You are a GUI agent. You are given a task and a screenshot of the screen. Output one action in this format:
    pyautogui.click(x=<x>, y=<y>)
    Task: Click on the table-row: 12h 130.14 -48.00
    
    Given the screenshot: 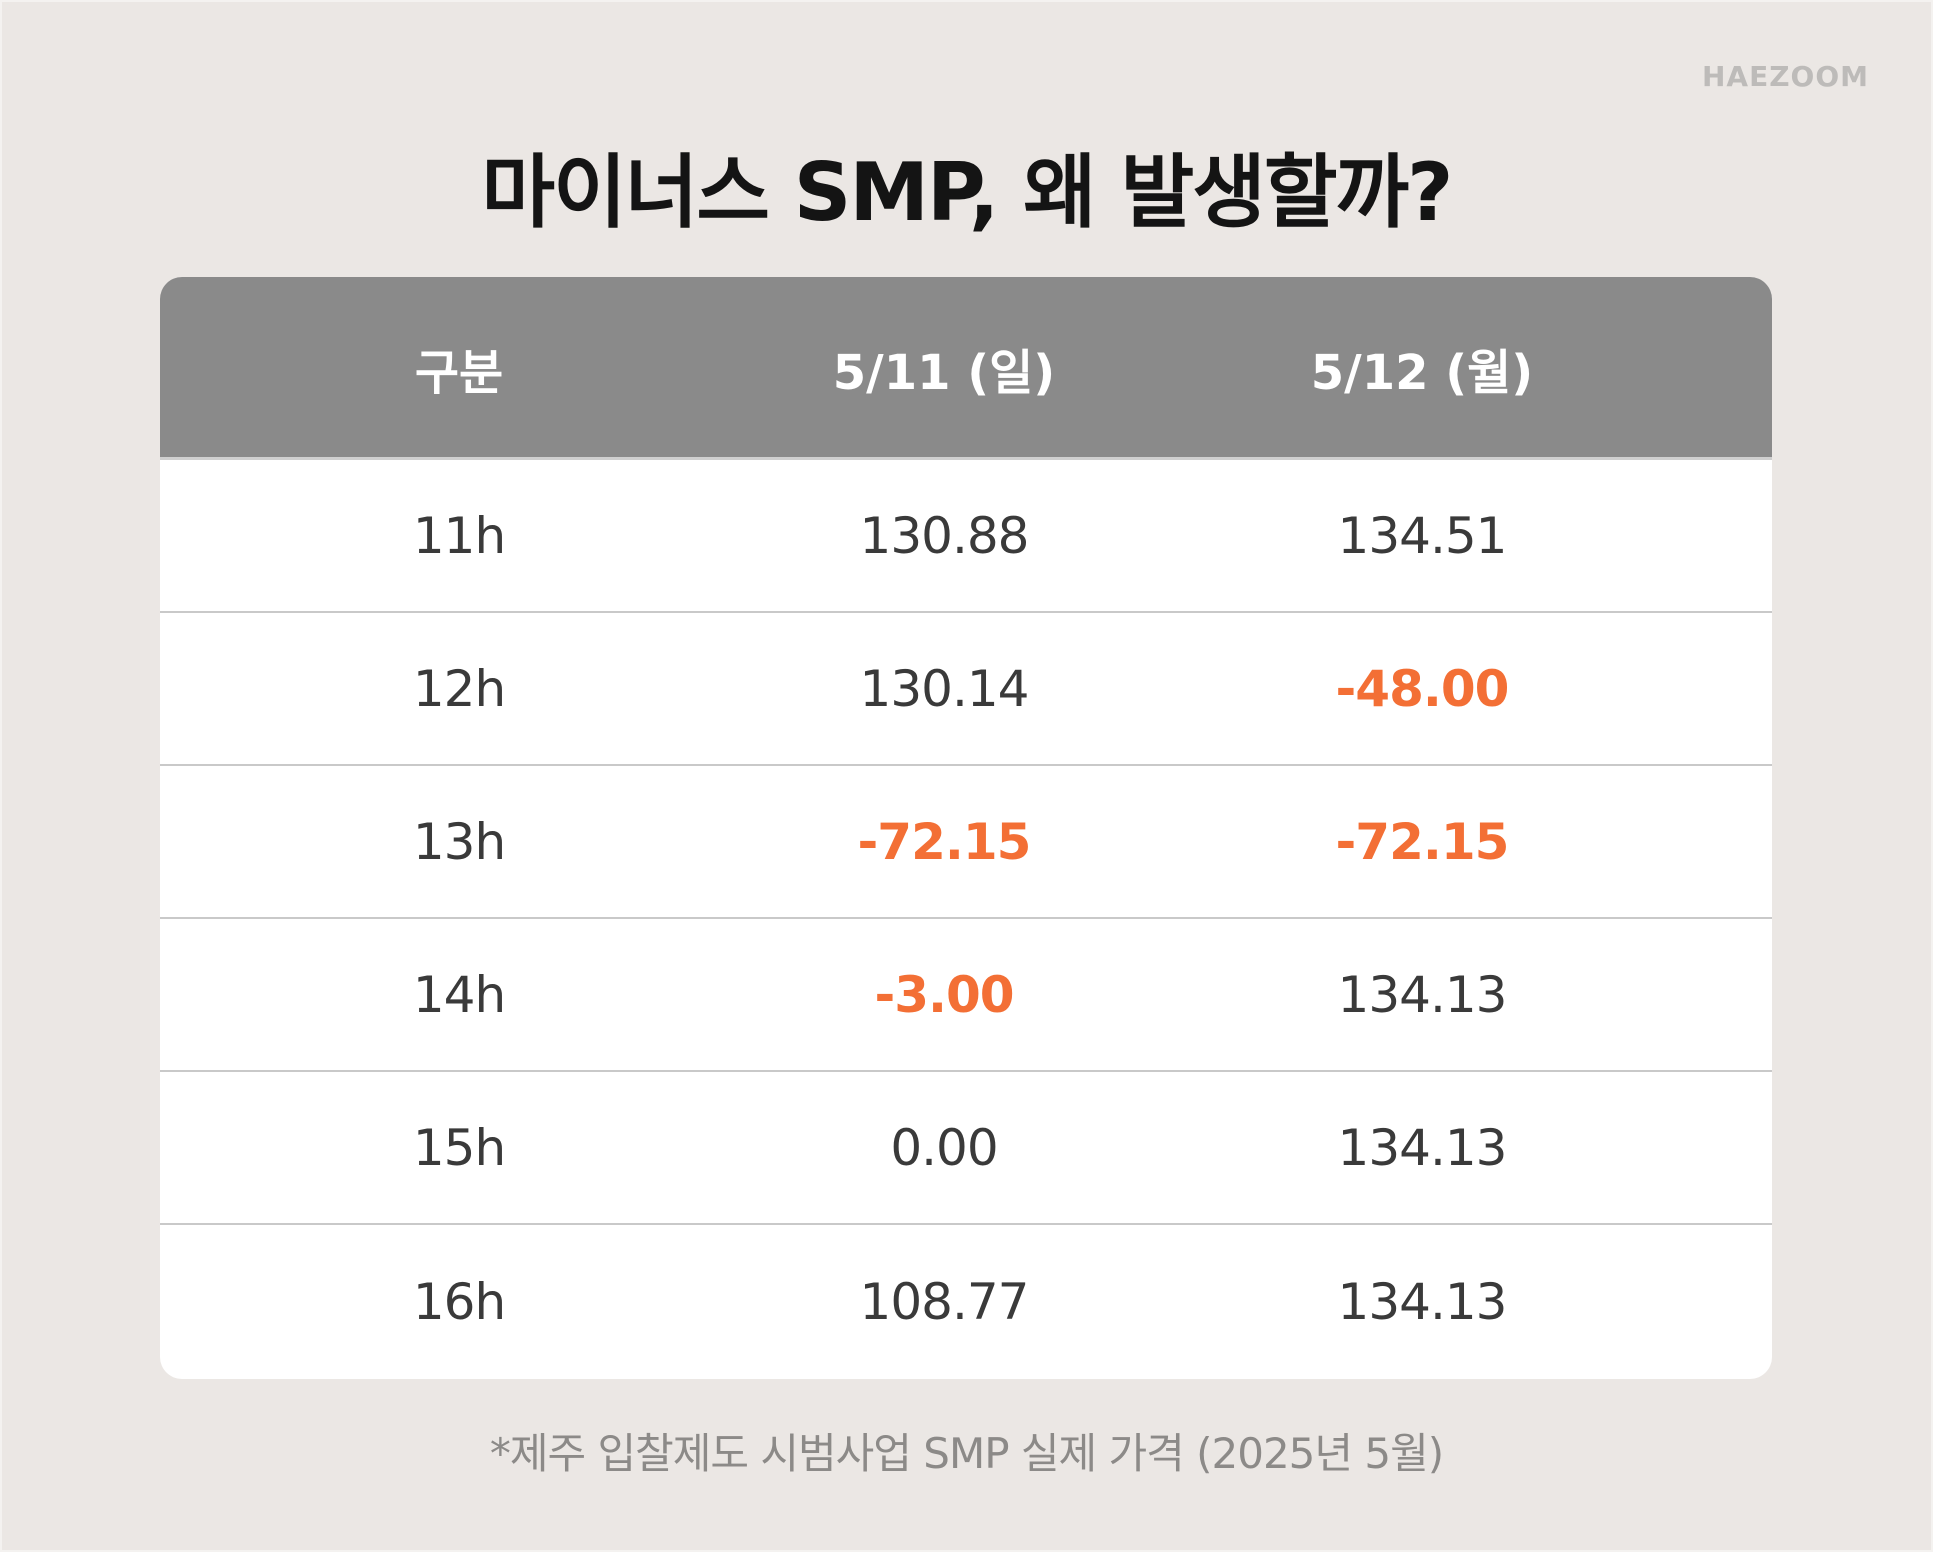 What is the action you would take?
    pyautogui.click(x=966, y=689)
    